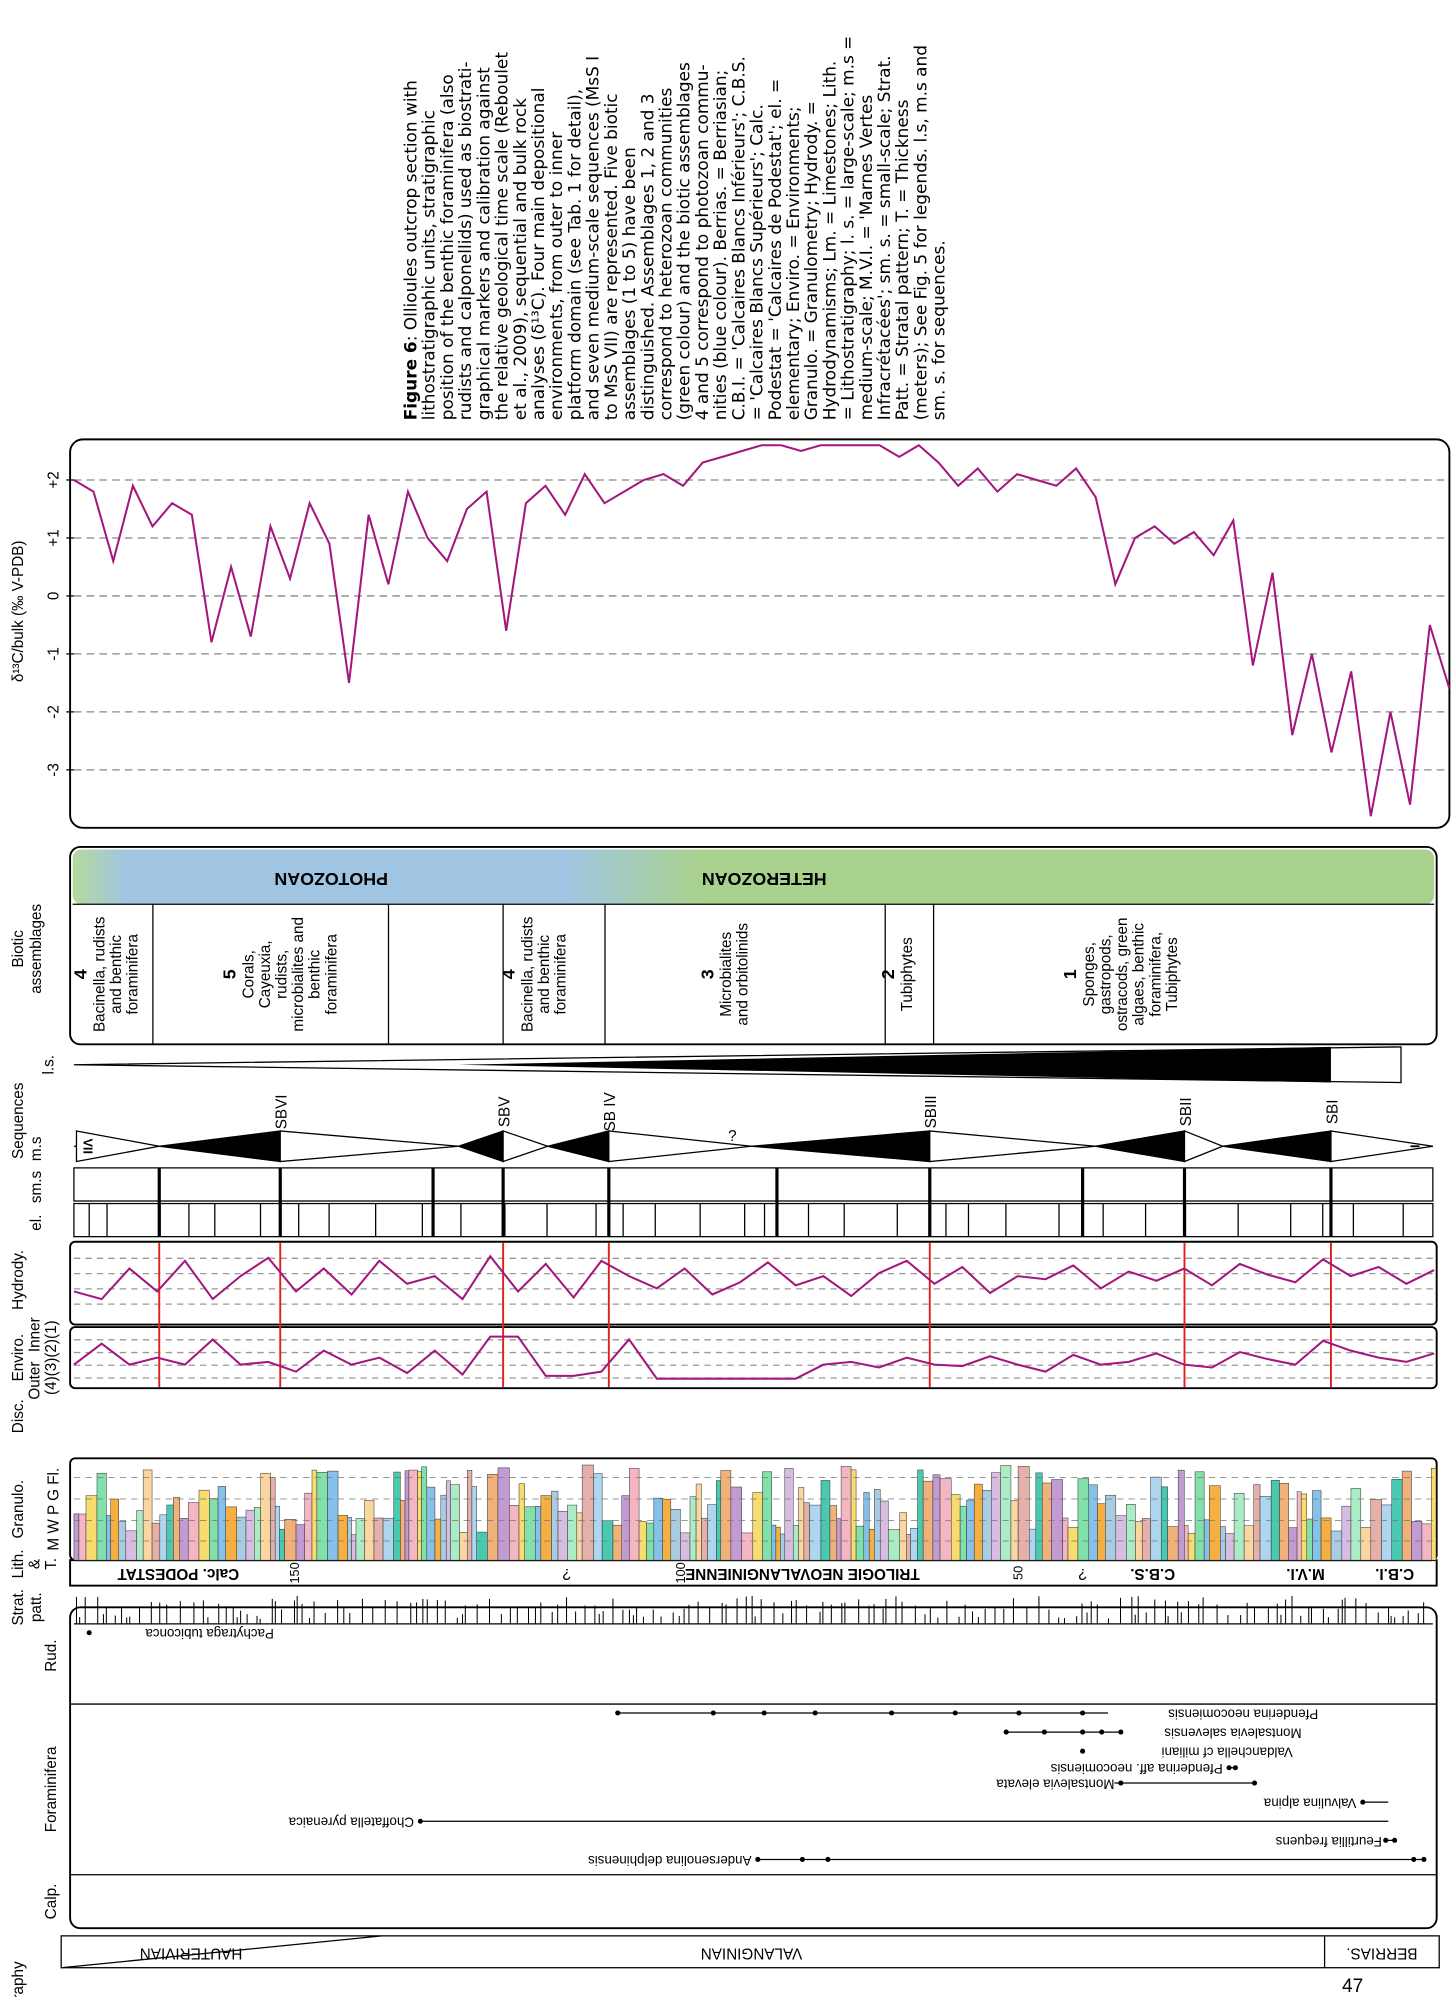 The image size is (1452, 1997). I want to click on ms-triangle, so click(1204, 1146).